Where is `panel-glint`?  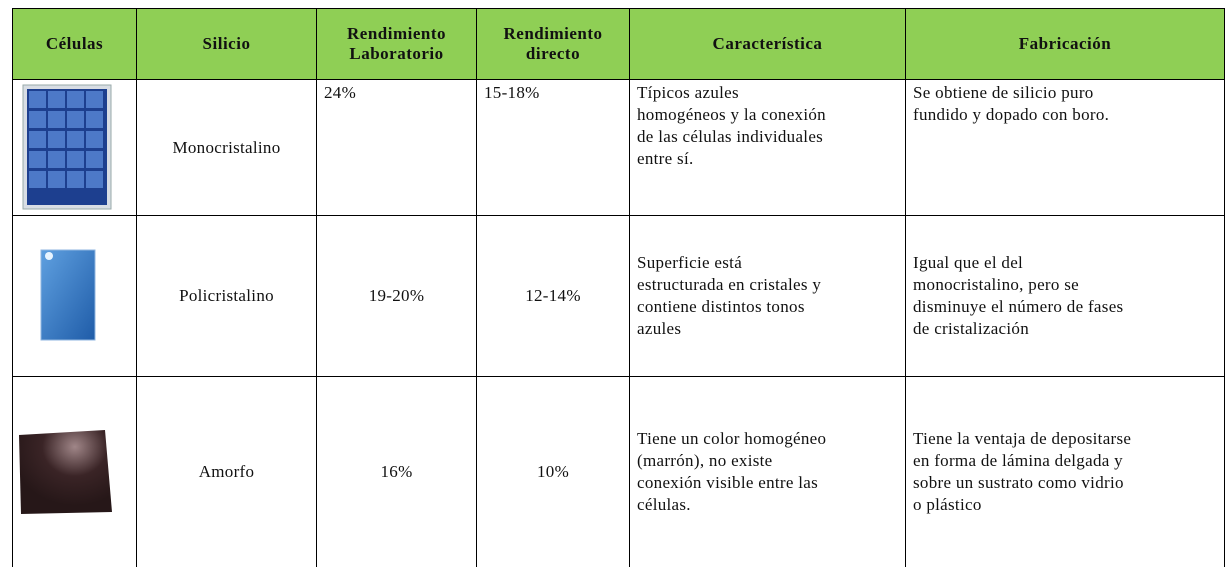
panel-glint is located at coordinates (49, 256).